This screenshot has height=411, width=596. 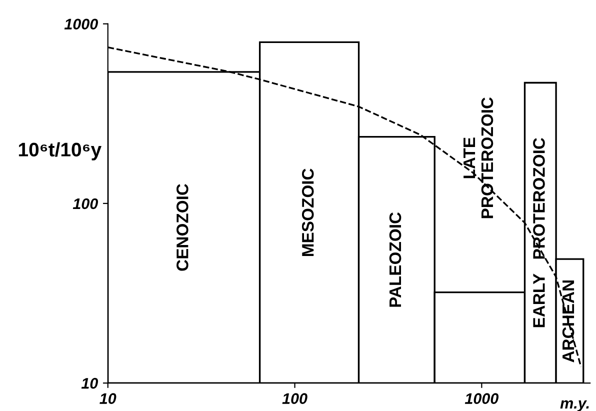 I want to click on annotation: MESOZOIC, so click(x=308, y=212).